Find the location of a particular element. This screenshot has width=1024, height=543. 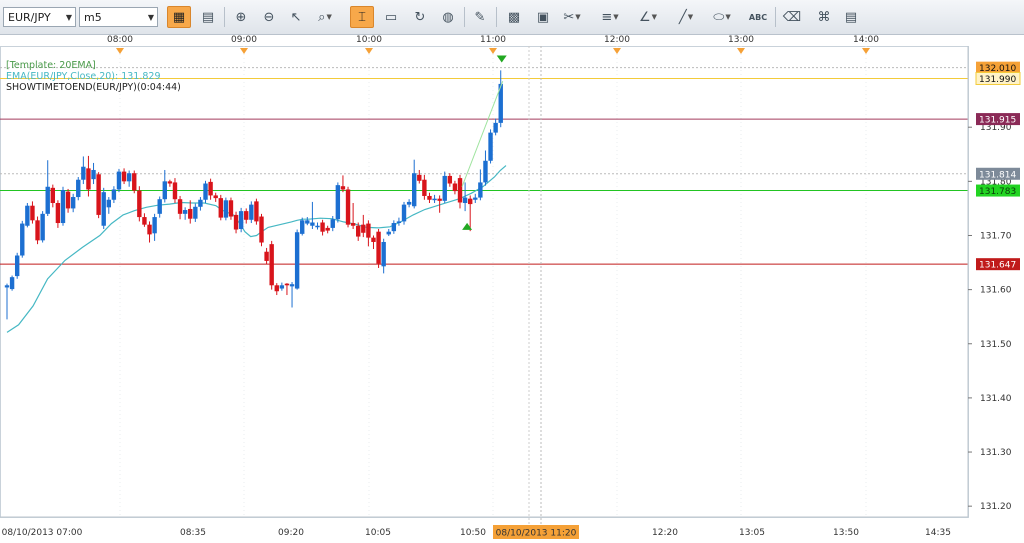

ruler-icon: ✎ is located at coordinates (480, 17).